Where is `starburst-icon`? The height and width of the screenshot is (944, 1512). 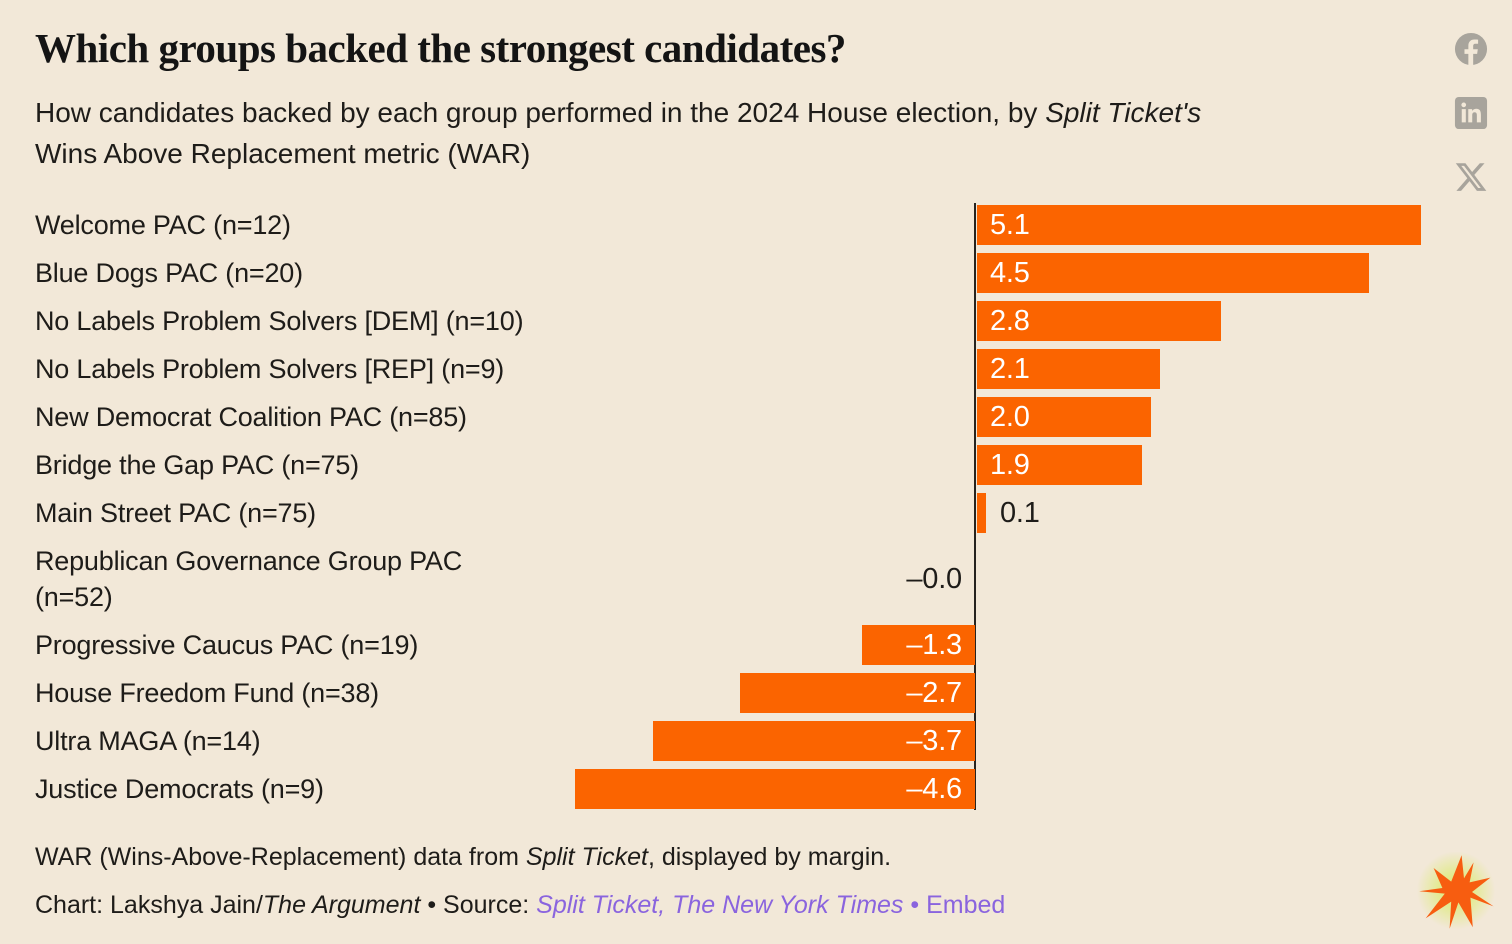 starburst-icon is located at coordinates (1456, 892).